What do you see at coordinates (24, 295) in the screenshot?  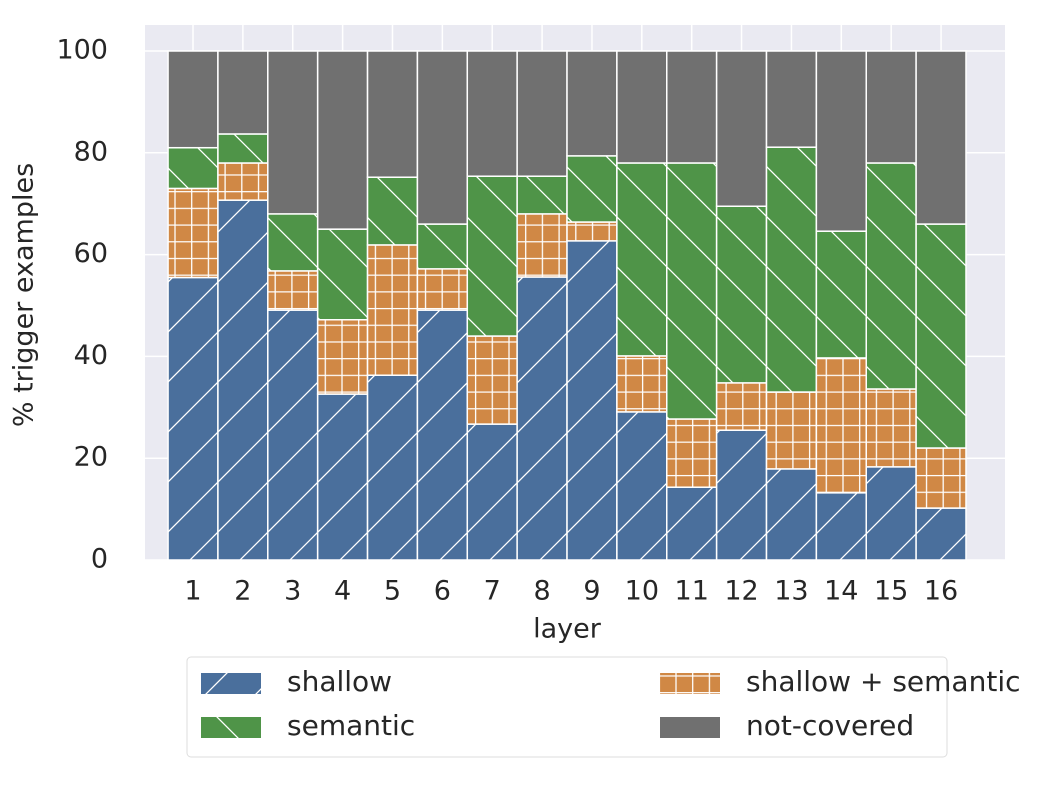 I see `y-axis-label: % trigger examples` at bounding box center [24, 295].